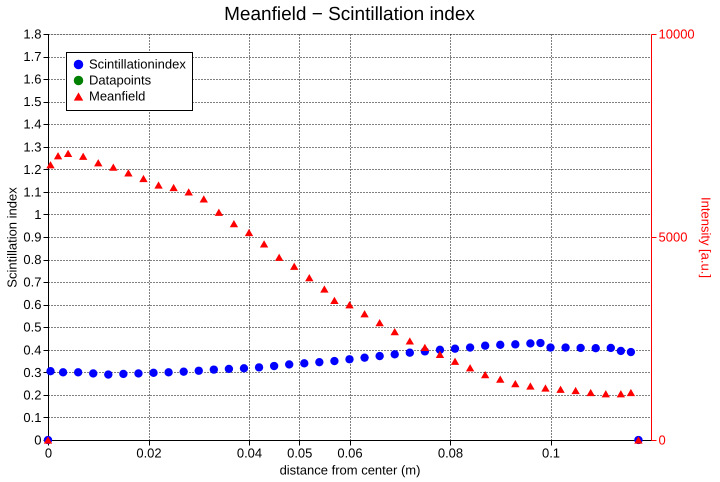 The height and width of the screenshot is (482, 720). I want to click on y-tick-label: 1.7, so click(32, 56).